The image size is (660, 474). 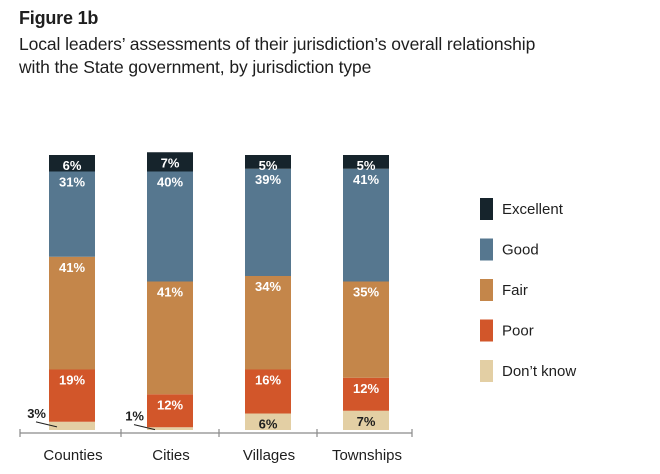 What do you see at coordinates (216, 446) in the screenshot?
I see `x-axis: Counties Cities Villages Townships` at bounding box center [216, 446].